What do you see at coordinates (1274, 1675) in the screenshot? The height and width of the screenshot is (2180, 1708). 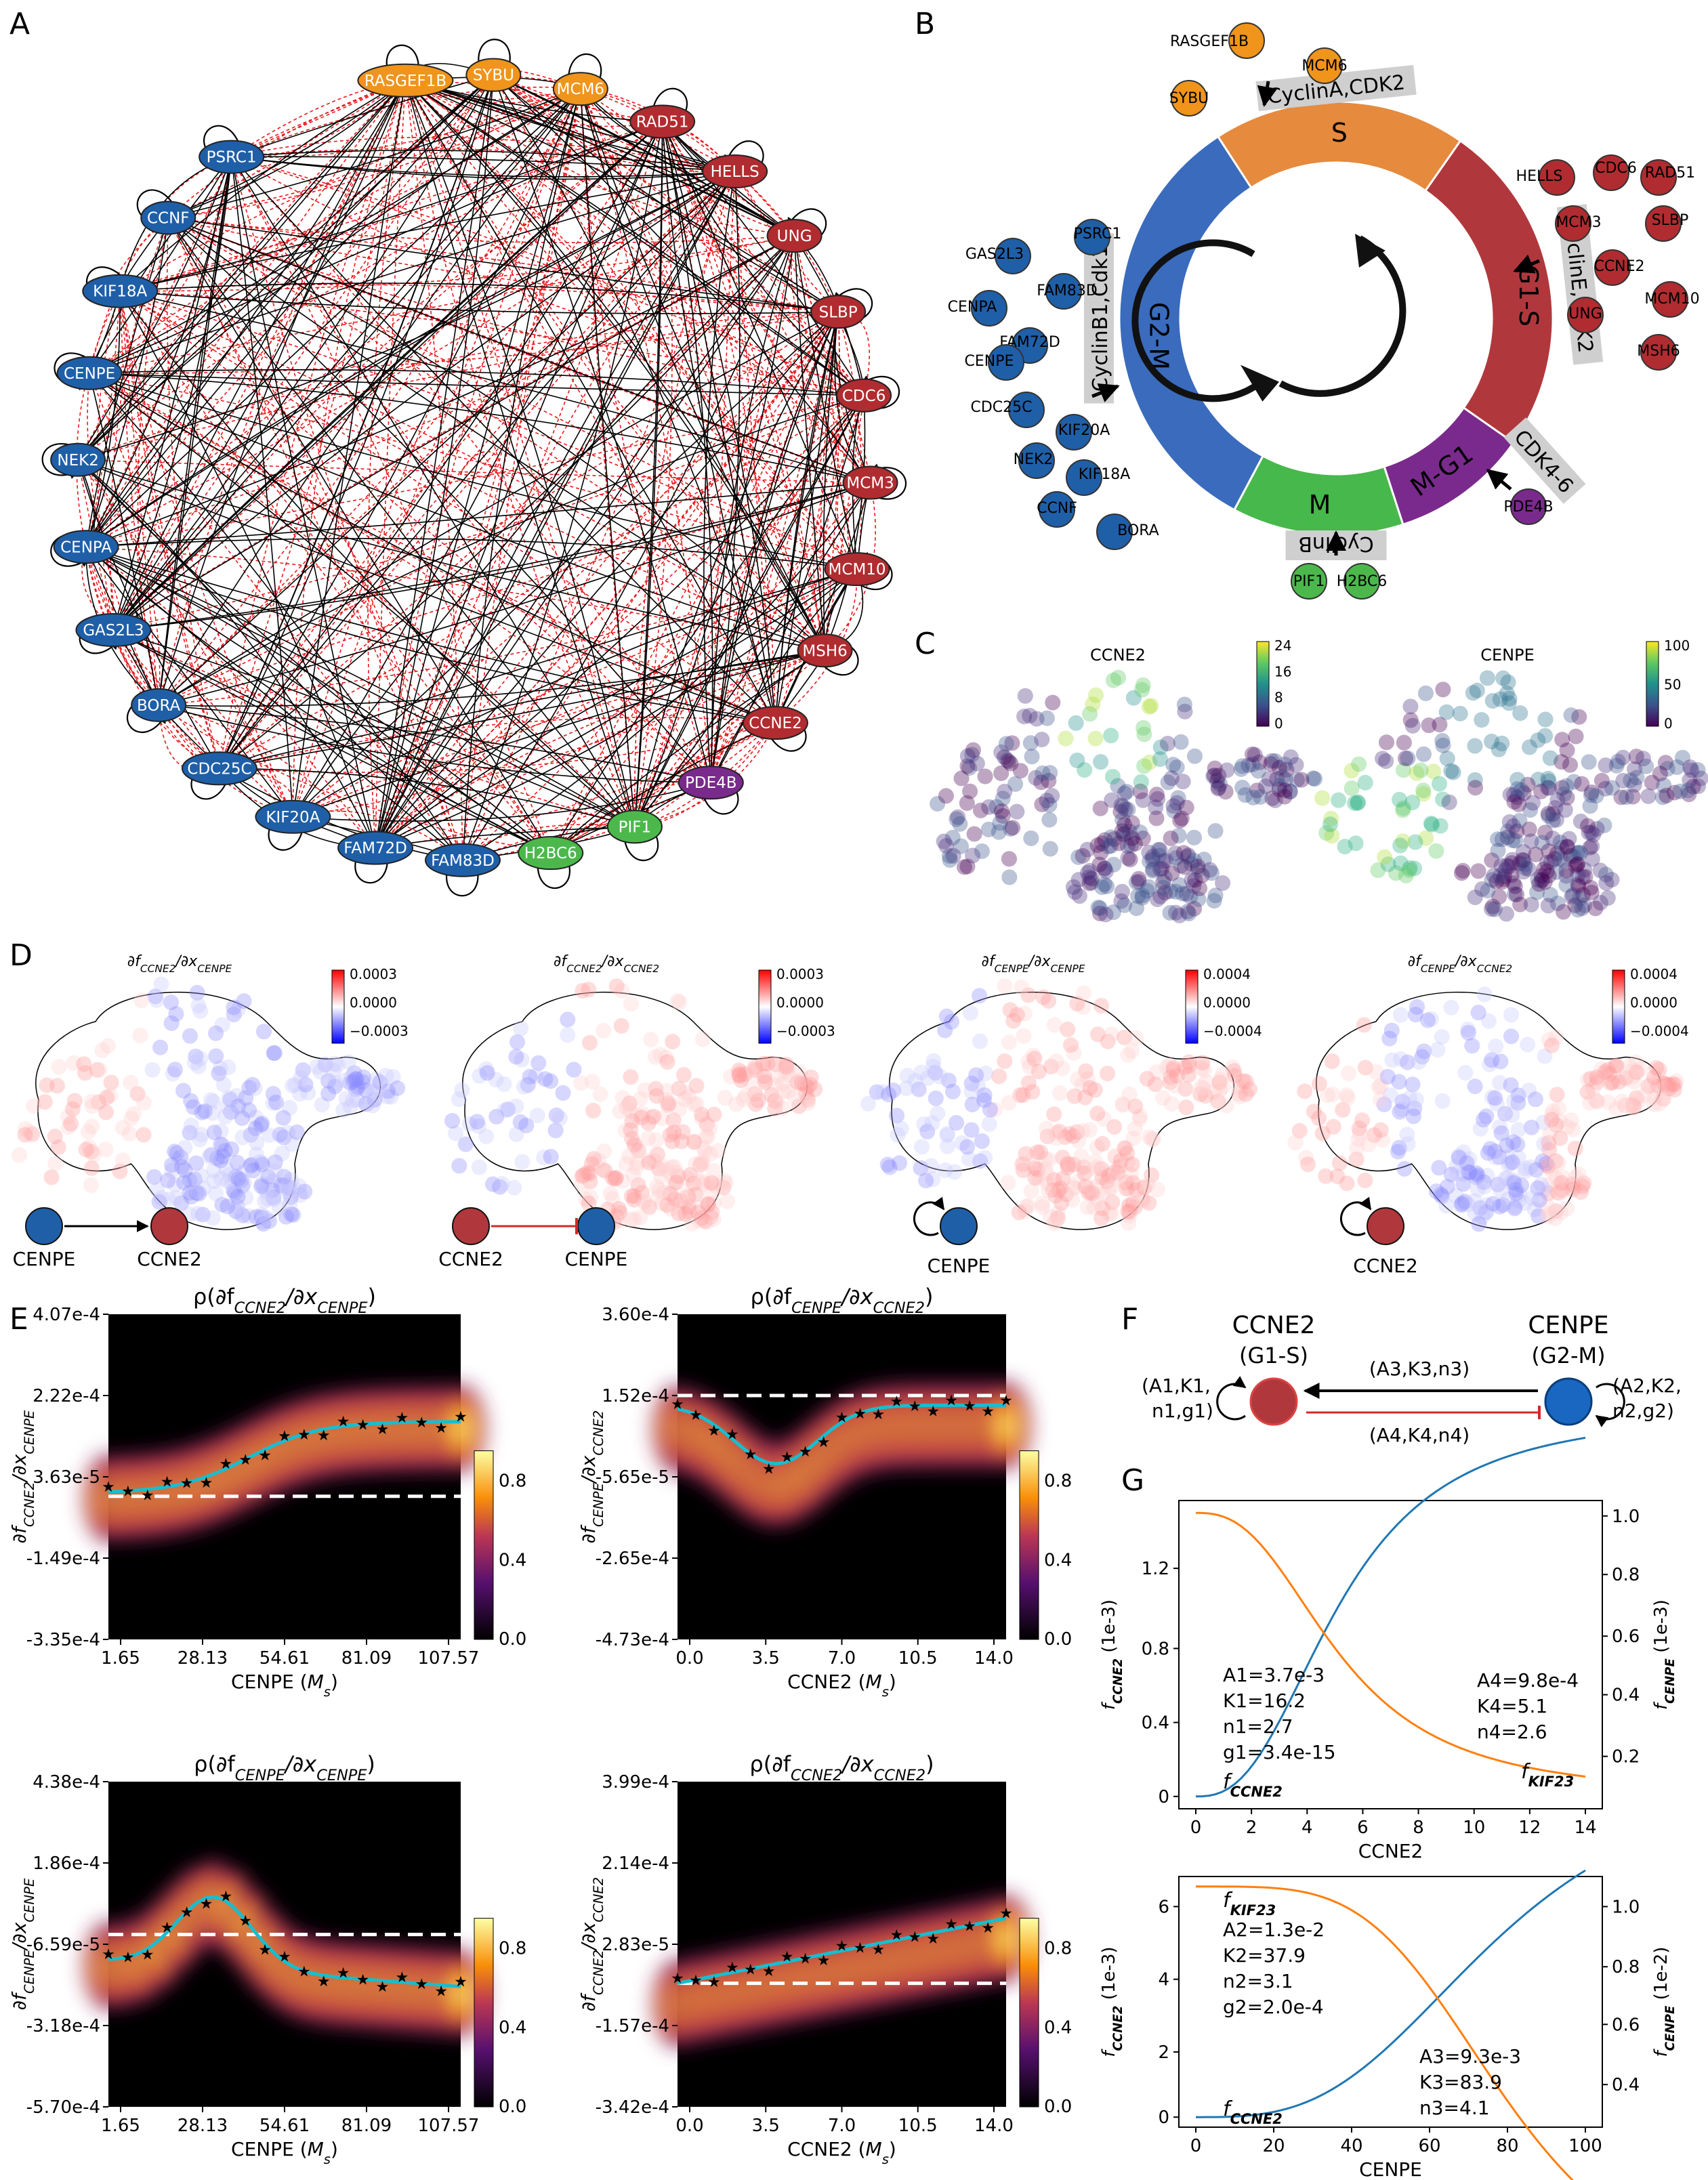 I see `param-text: A1=3.7e-3` at bounding box center [1274, 1675].